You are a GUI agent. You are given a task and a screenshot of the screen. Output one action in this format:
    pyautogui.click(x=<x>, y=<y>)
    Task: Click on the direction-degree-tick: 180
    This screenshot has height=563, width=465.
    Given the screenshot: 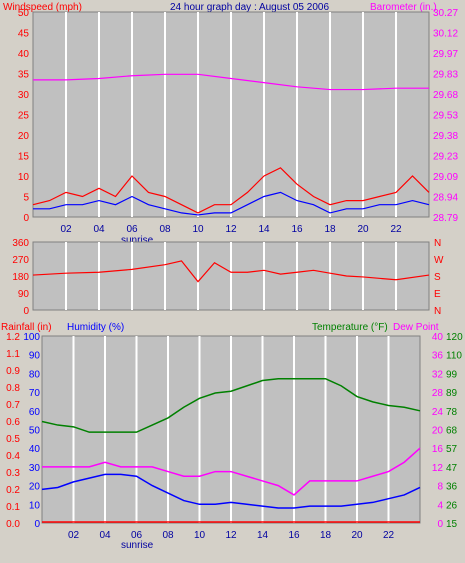 What is the action you would take?
    pyautogui.click(x=20, y=277)
    